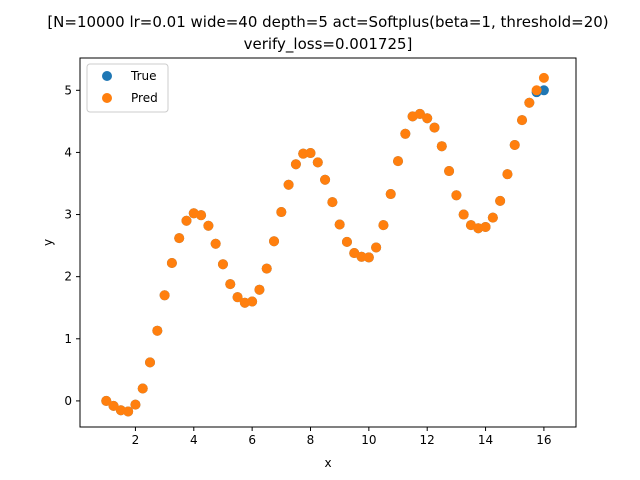 The width and height of the screenshot is (640, 480). Describe the element at coordinates (427, 440) in the screenshot. I see `x-tick-label: 12` at that location.